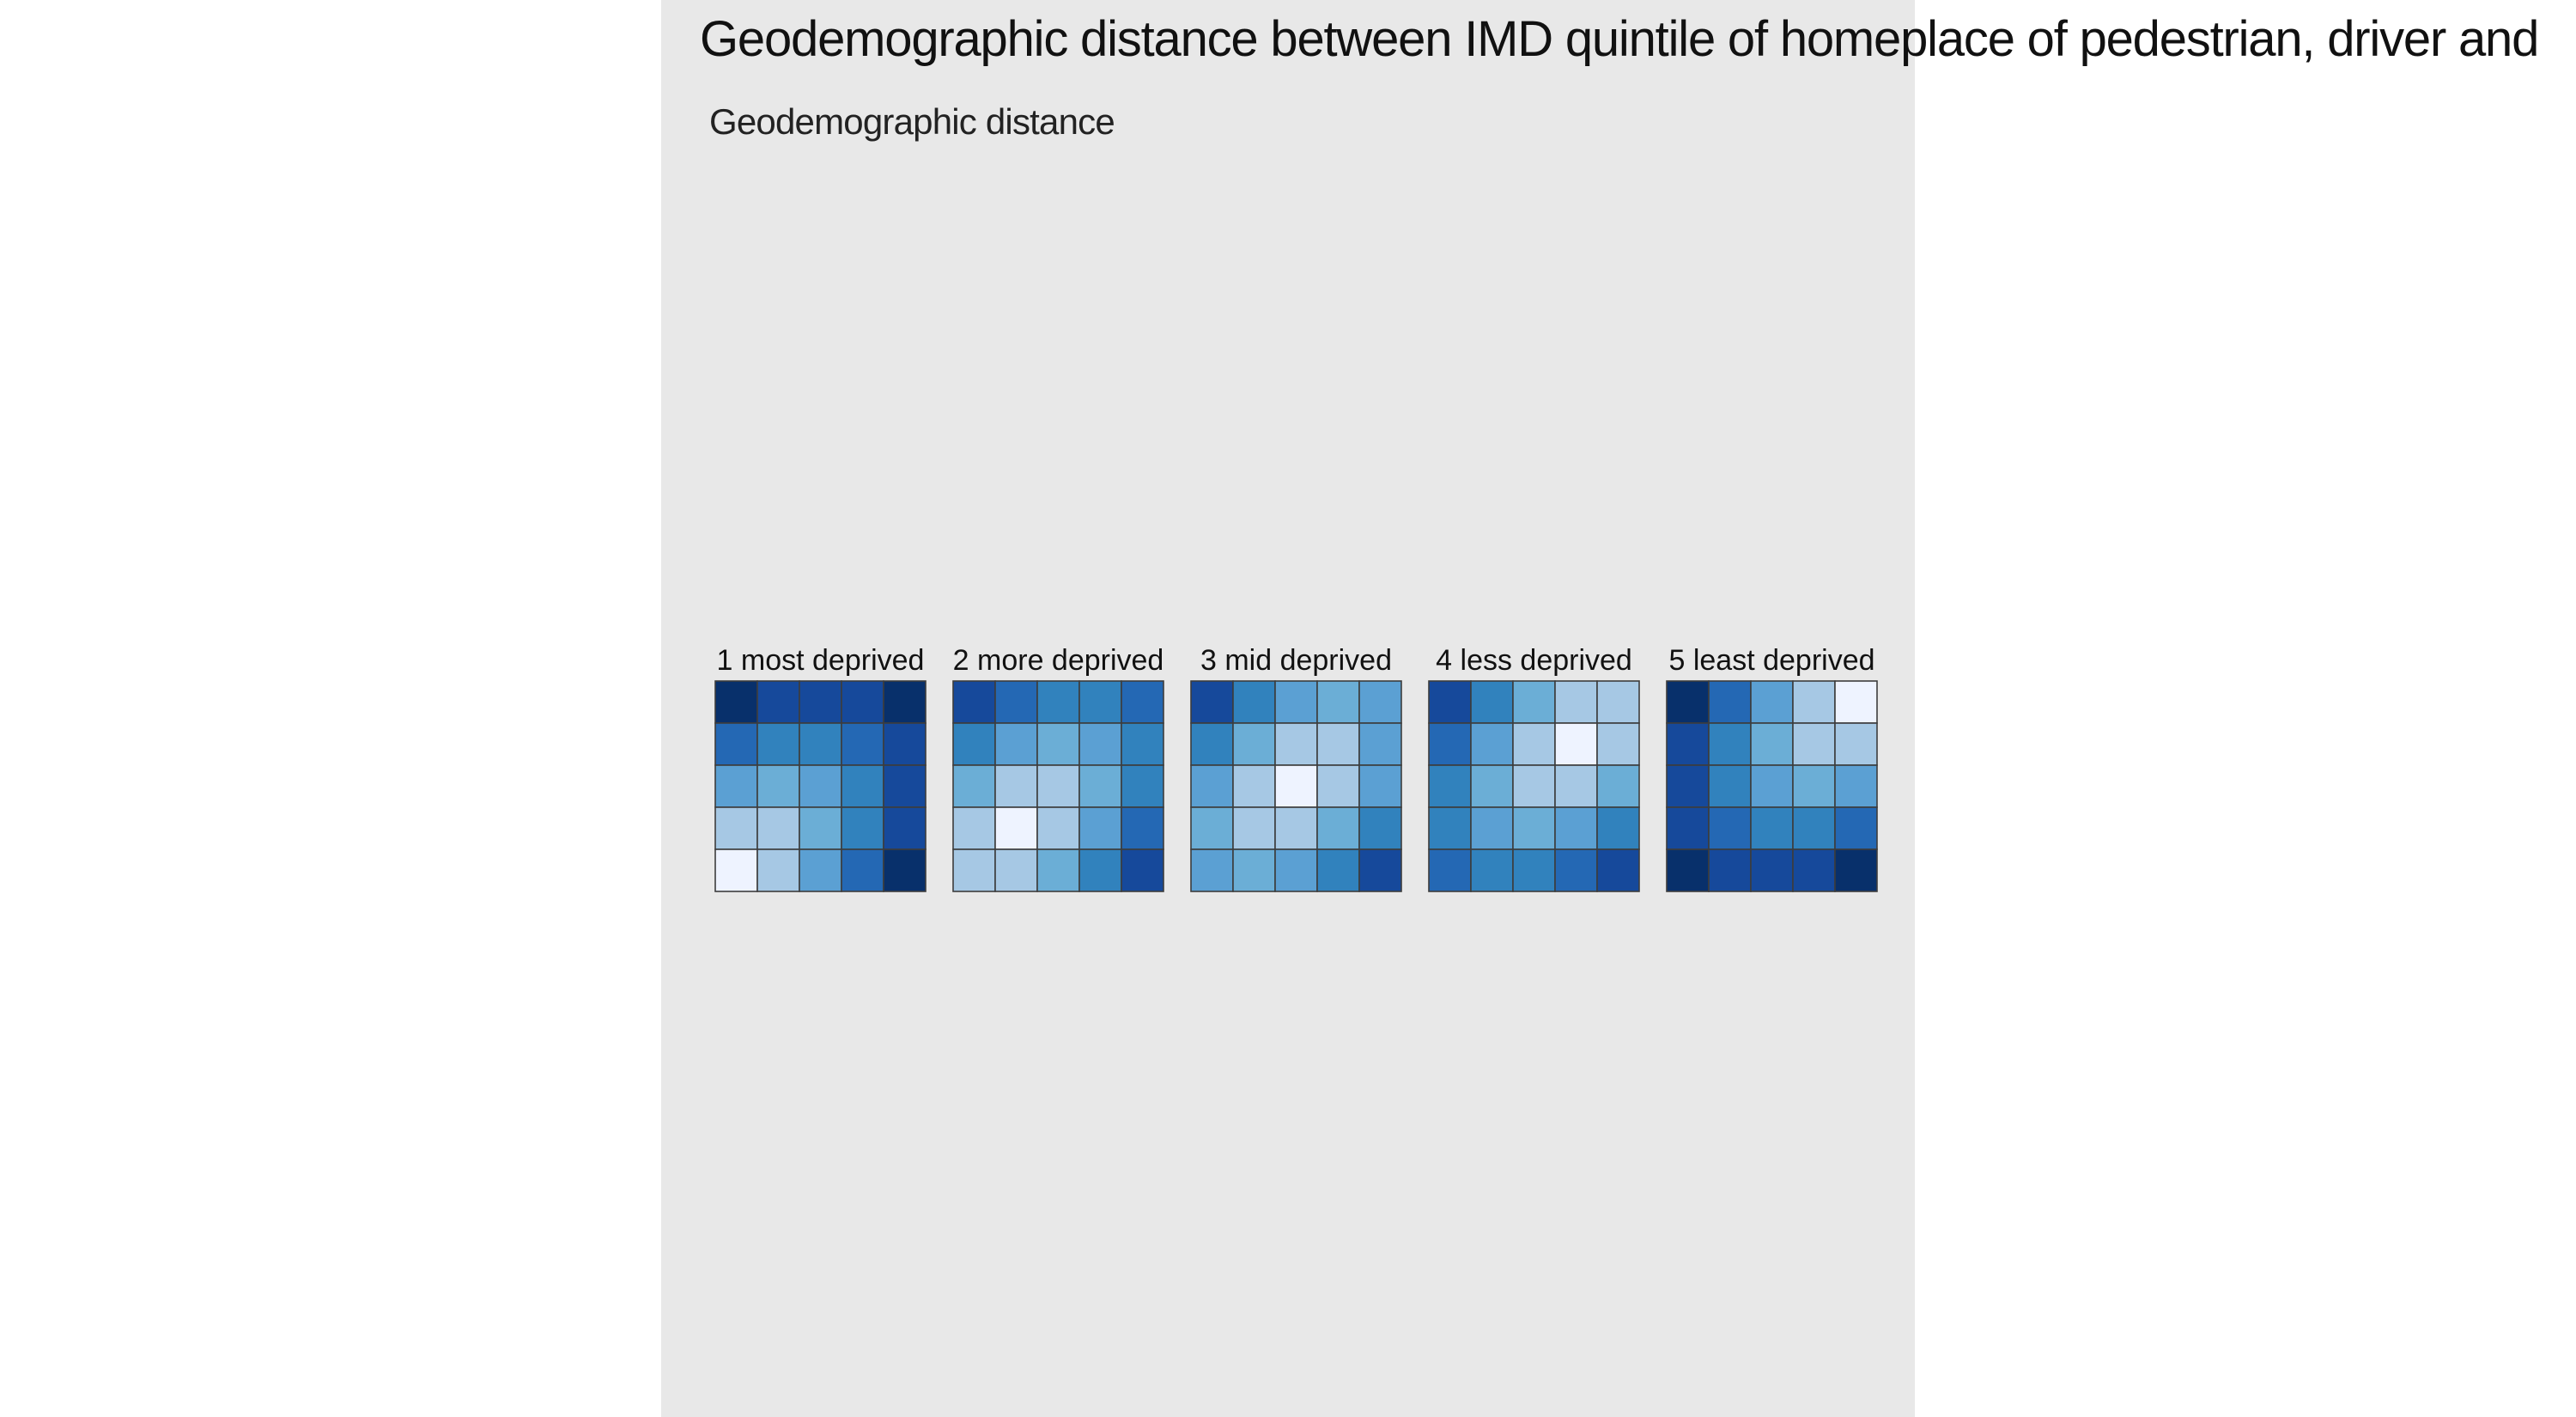 The image size is (2576, 1417). Describe the element at coordinates (912, 121) in the screenshot. I see `chart-subtitle: Geodemographic distance` at that location.